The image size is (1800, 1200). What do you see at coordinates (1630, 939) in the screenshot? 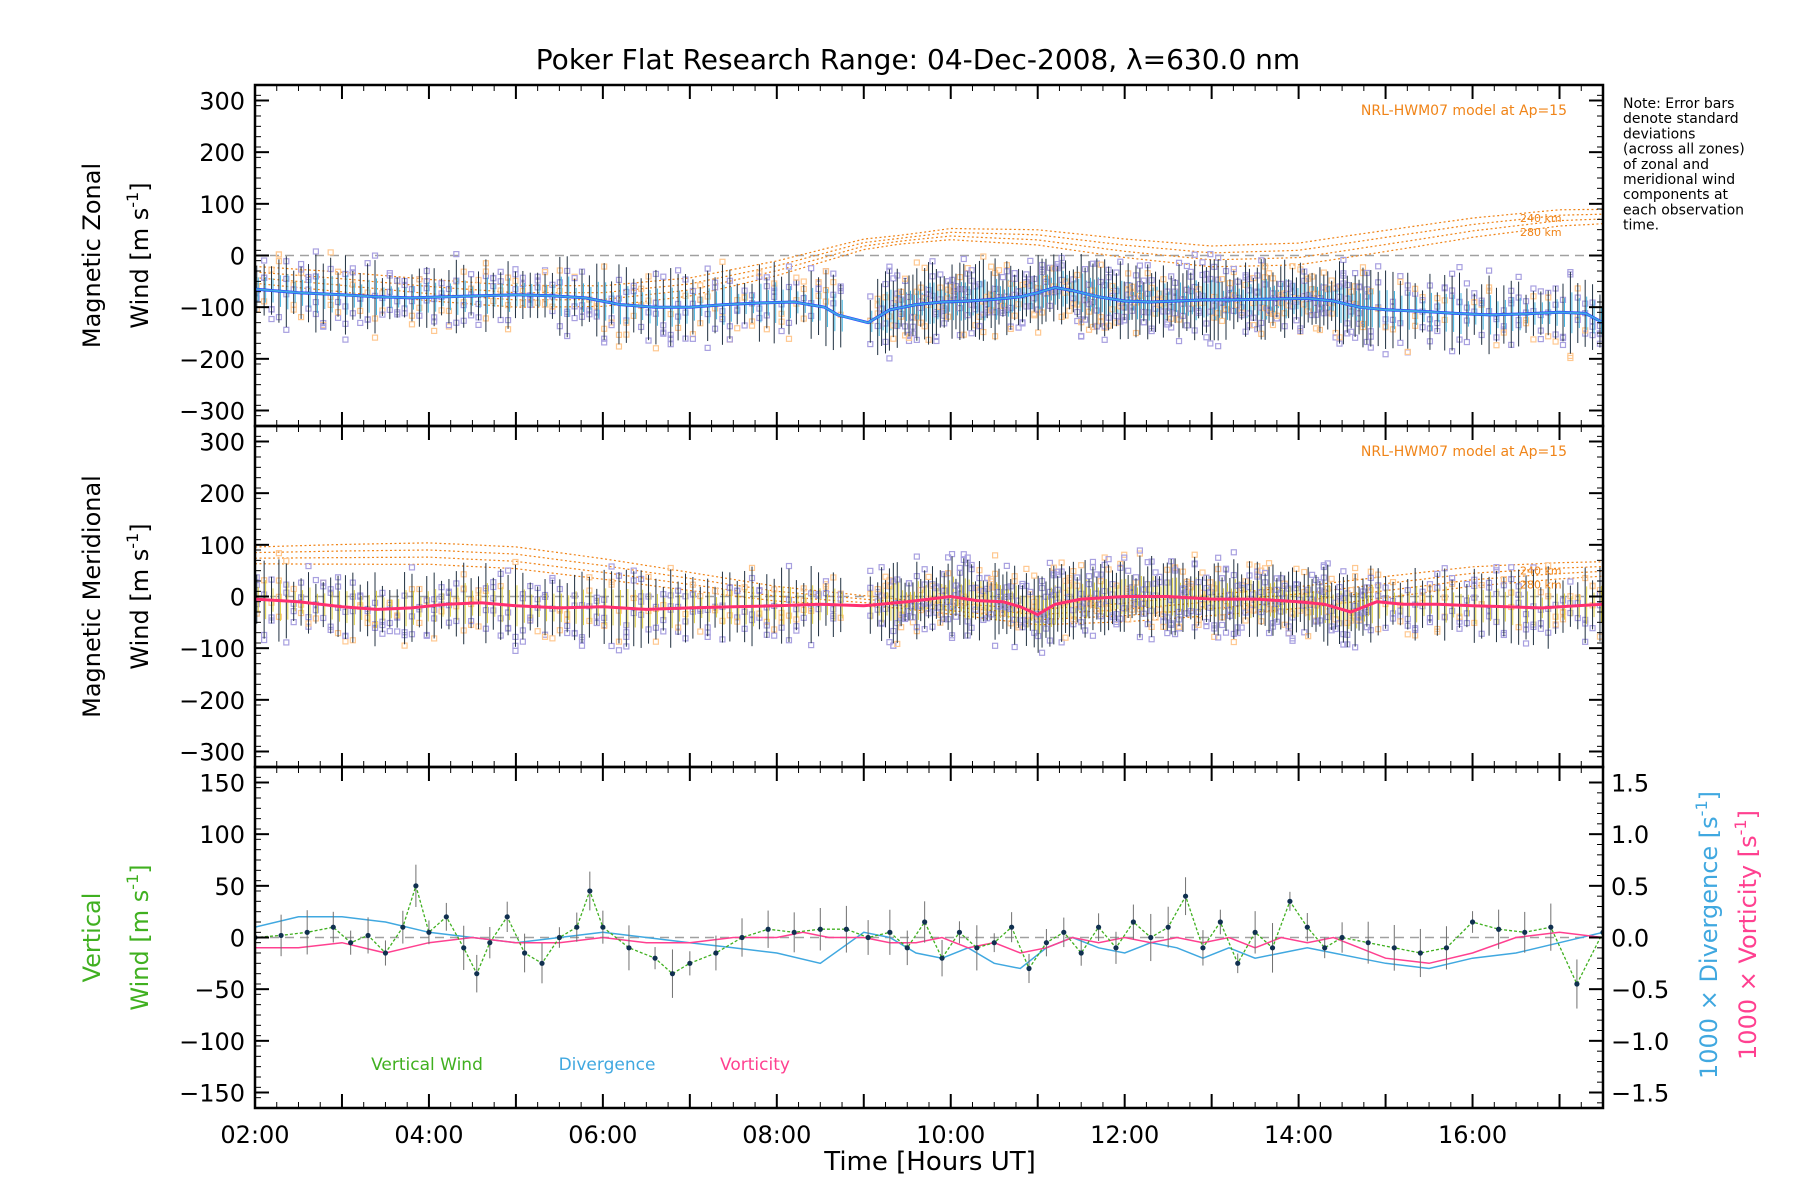
I see `y2-tick-label: 0.0` at bounding box center [1630, 939].